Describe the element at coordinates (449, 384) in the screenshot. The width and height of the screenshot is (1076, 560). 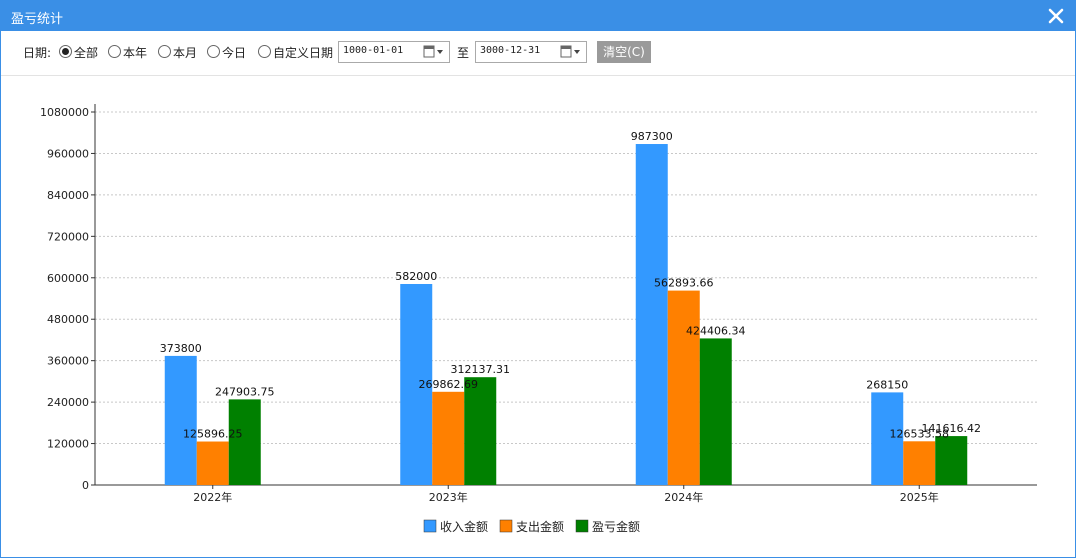
I see `expense-value-label: 269862.69` at that location.